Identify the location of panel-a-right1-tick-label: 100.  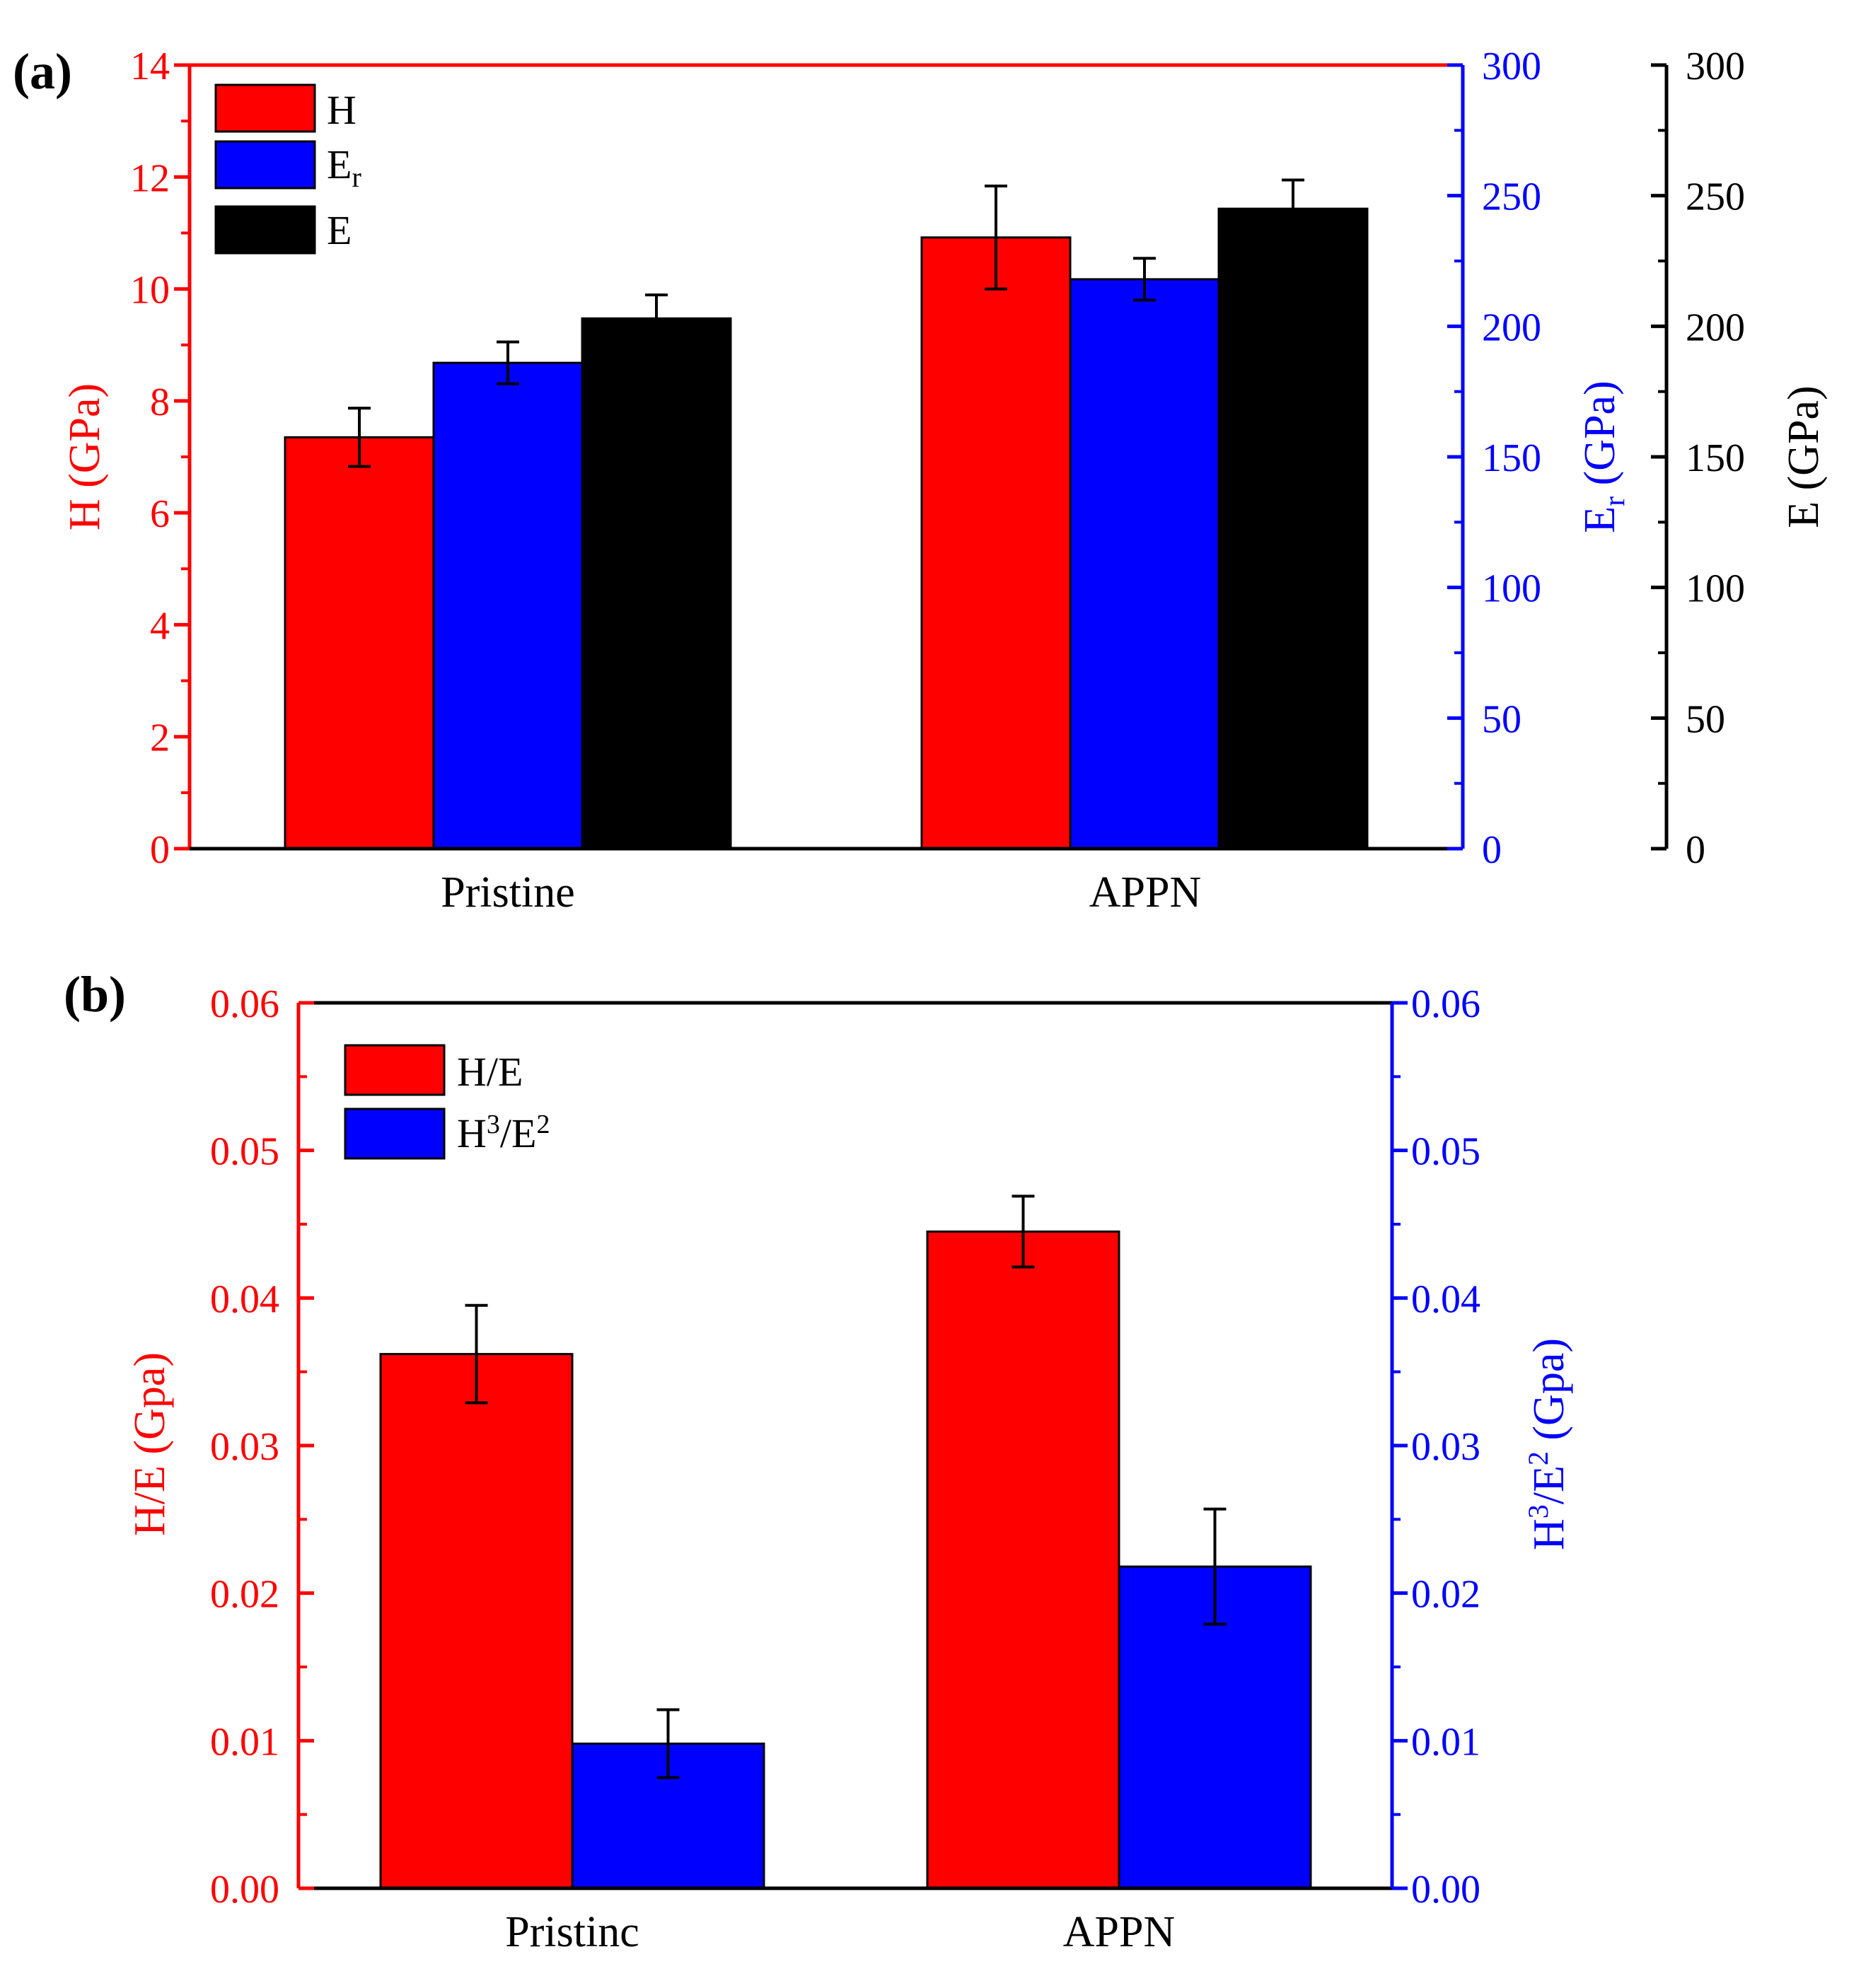
(1511, 589).